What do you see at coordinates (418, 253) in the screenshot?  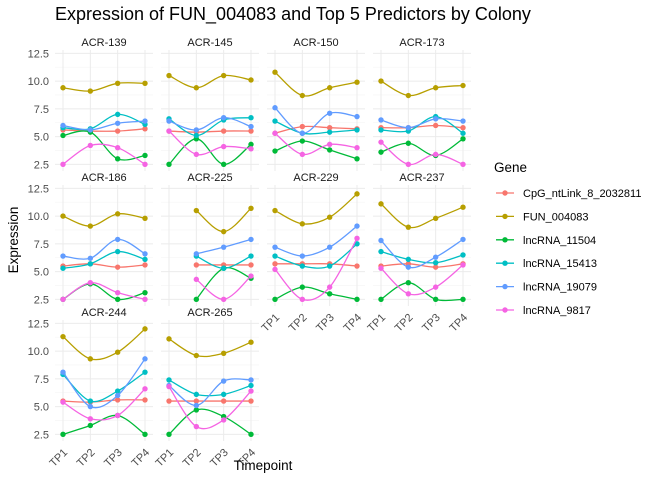 I see `facet-panel-acr-237: ACR-237 TP1 TP2 TP3 TP4` at bounding box center [418, 253].